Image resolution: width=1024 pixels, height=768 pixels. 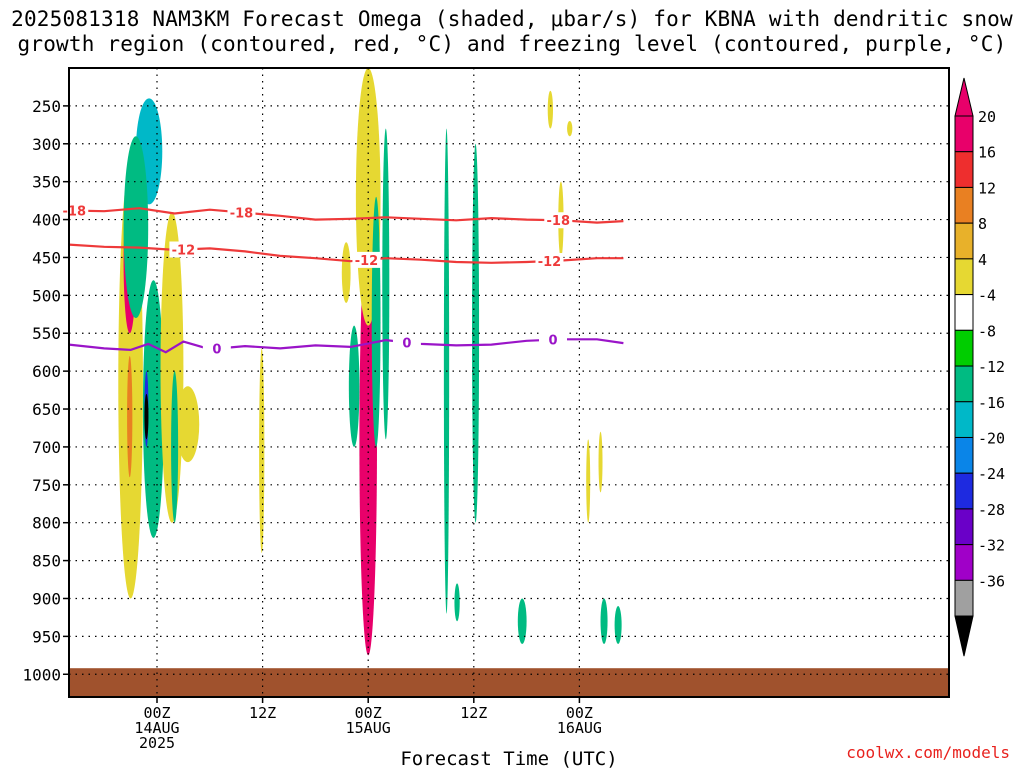 What do you see at coordinates (991, 438) in the screenshot?
I see `colorbar-label: -20` at bounding box center [991, 438].